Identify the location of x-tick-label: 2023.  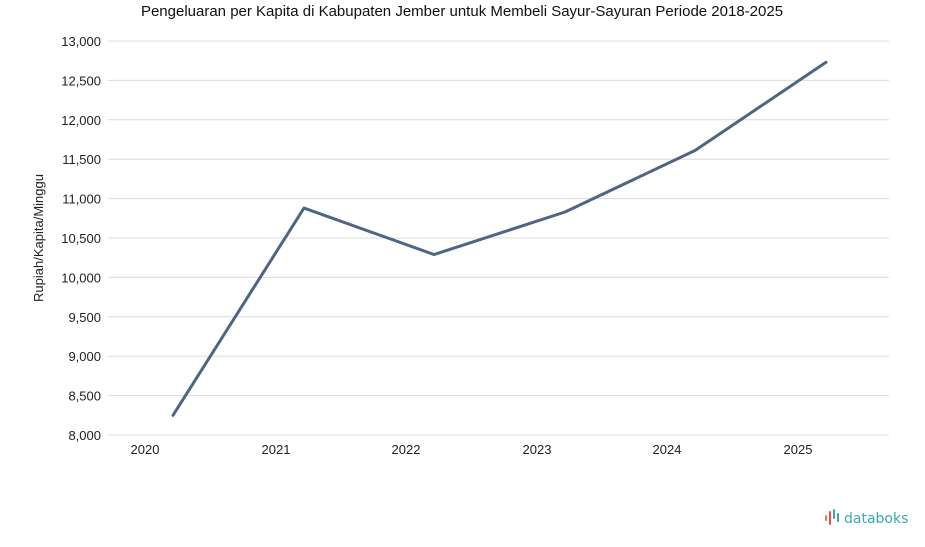
(537, 449).